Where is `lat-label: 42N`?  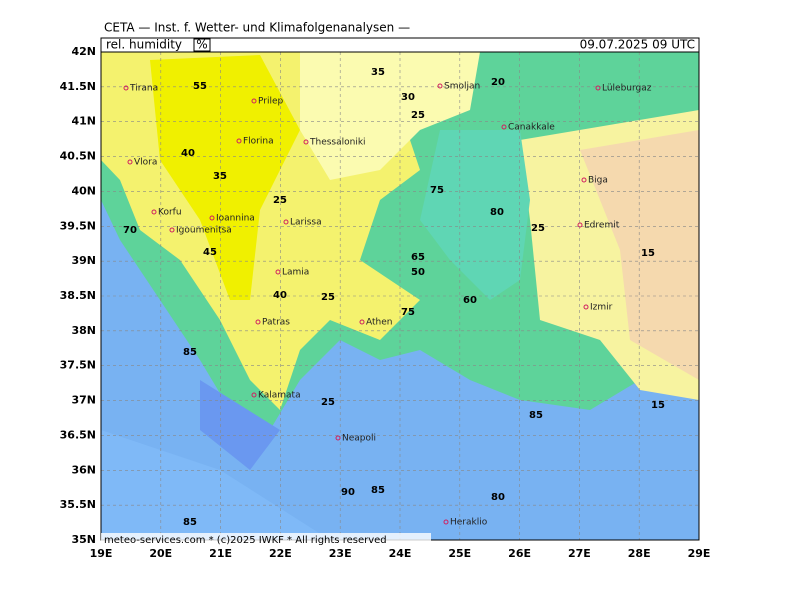
lat-label: 42N is located at coordinates (83, 51).